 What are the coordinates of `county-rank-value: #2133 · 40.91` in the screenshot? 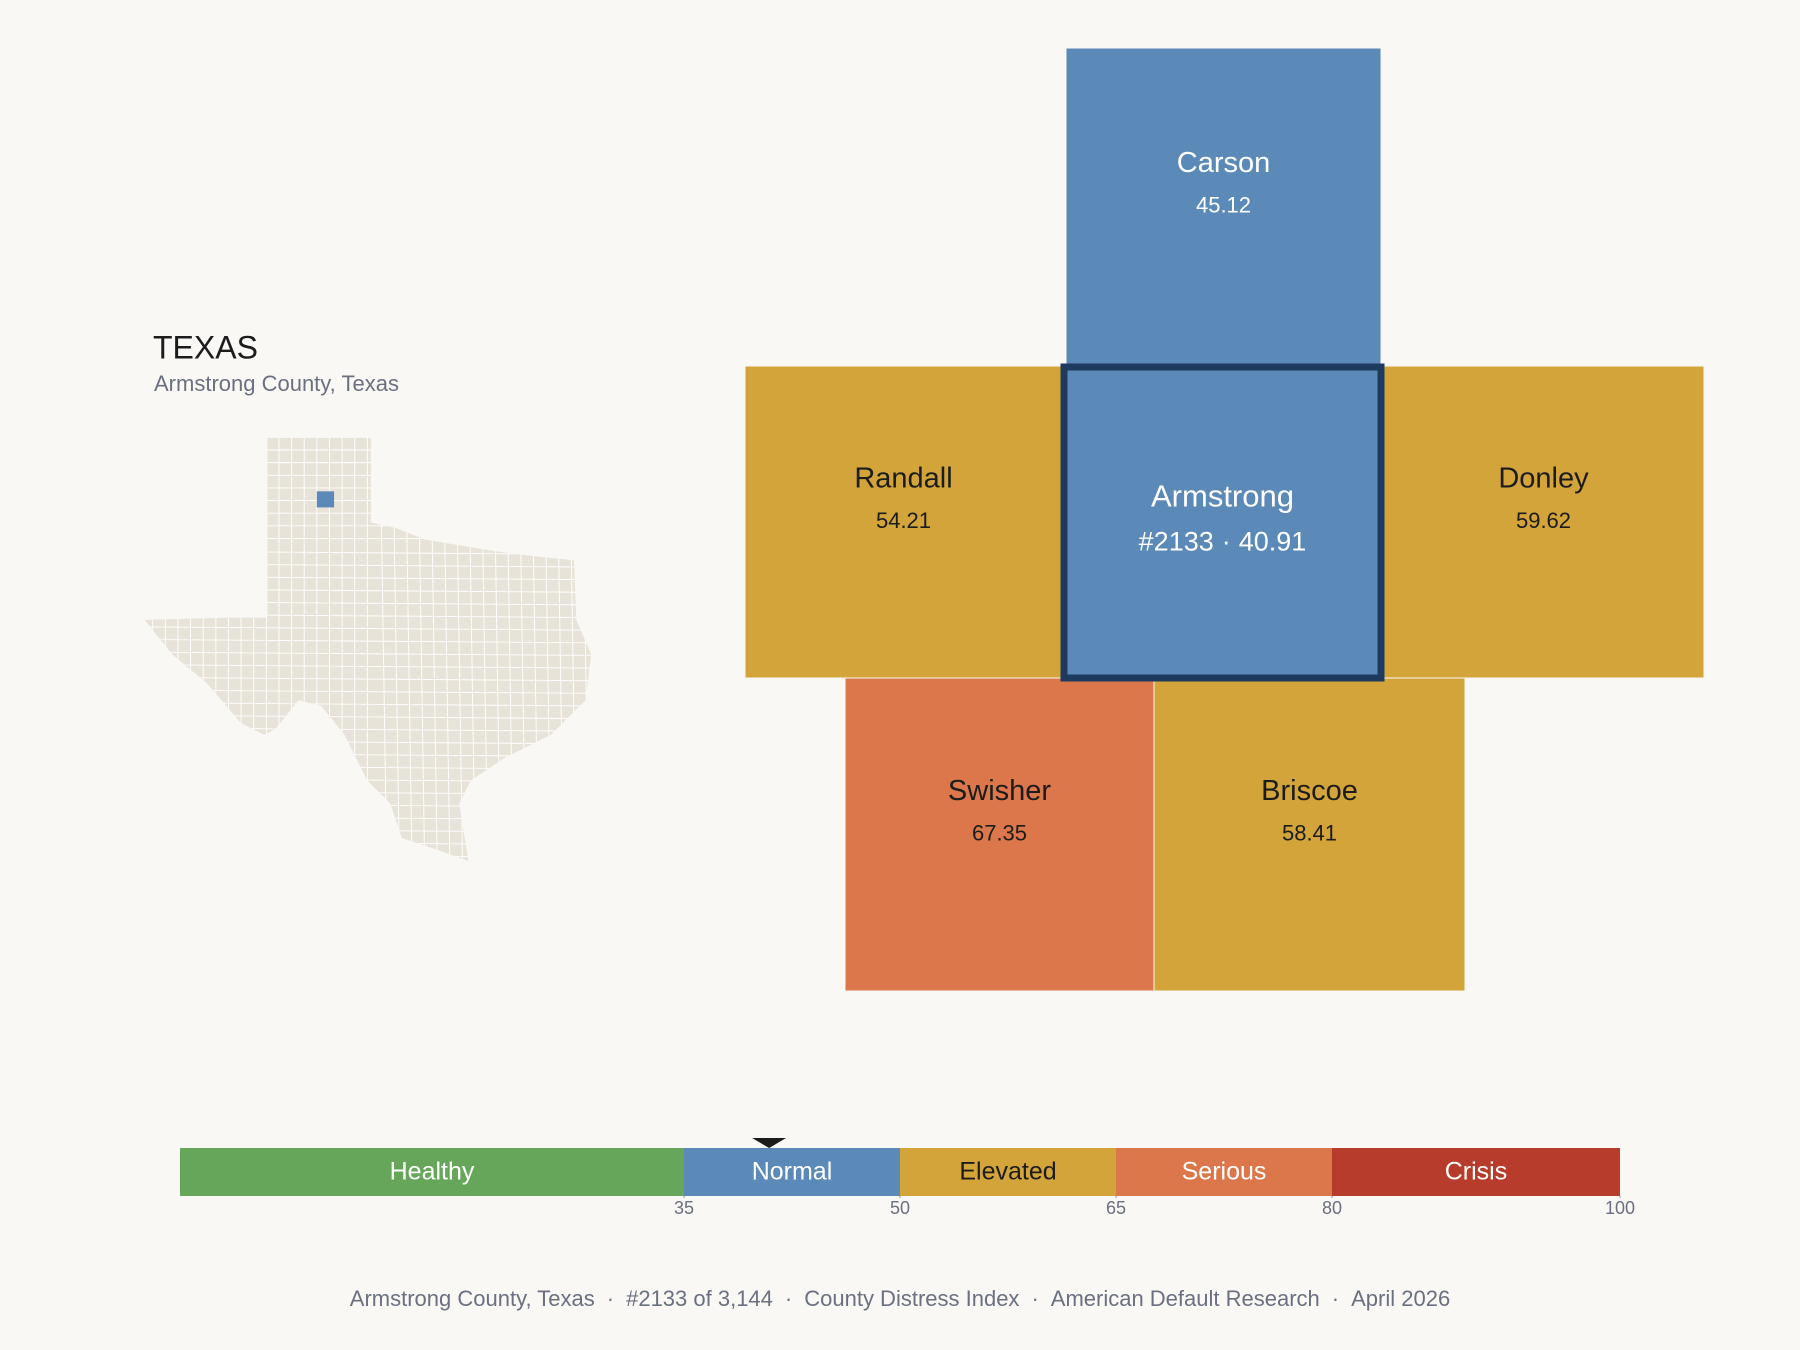 It's located at (1223, 542).